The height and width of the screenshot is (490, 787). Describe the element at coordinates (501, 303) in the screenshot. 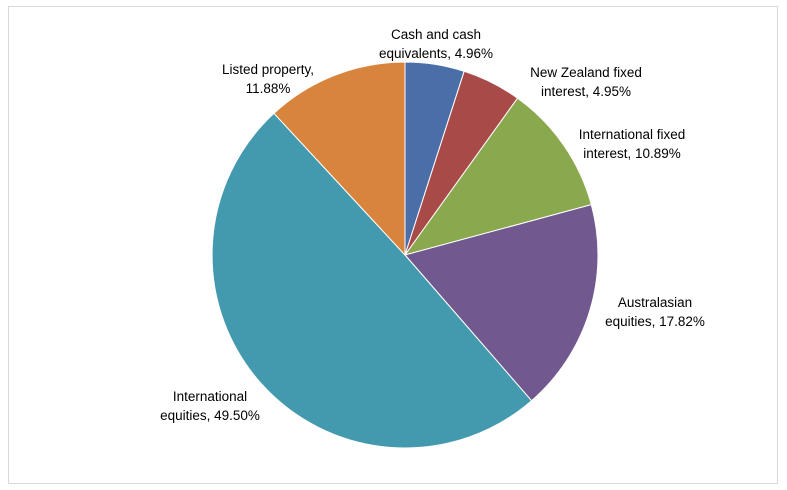

I see `pie-slice-australasian-equities` at that location.